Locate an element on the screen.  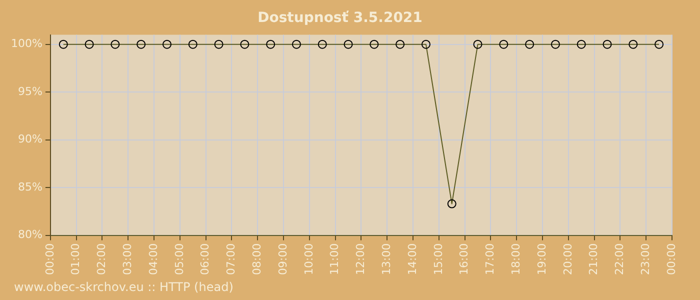
x-tick-label: 21:00 is located at coordinates (593, 259).